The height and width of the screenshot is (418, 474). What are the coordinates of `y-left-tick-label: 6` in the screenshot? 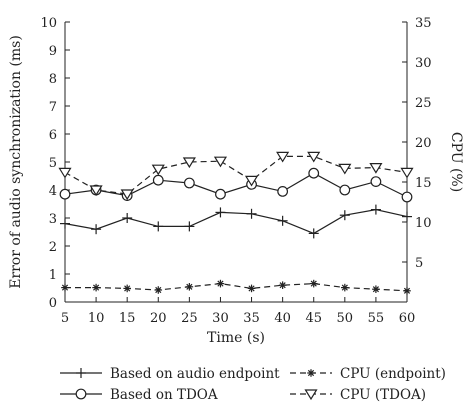 It's located at (53, 135).